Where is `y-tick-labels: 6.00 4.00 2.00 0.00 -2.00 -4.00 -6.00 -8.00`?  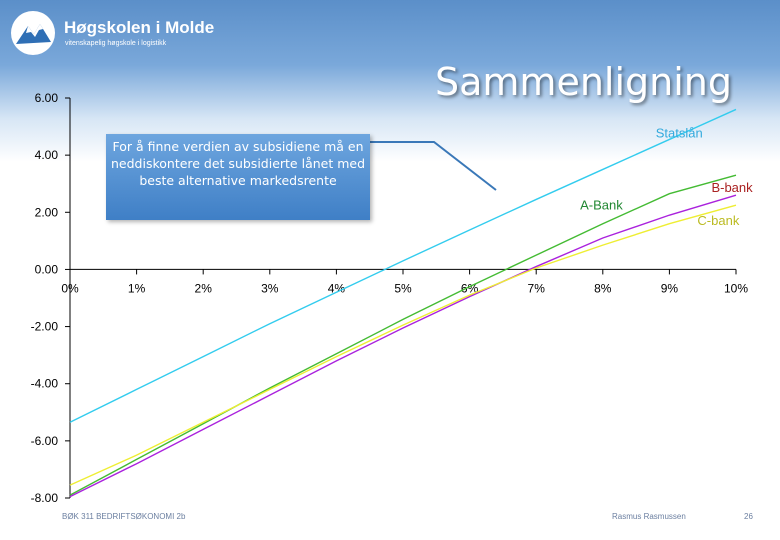
y-tick-labels: 6.00 4.00 2.00 0.00 -2.00 -4.00 -6.00 -8.00 is located at coordinates (45, 298).